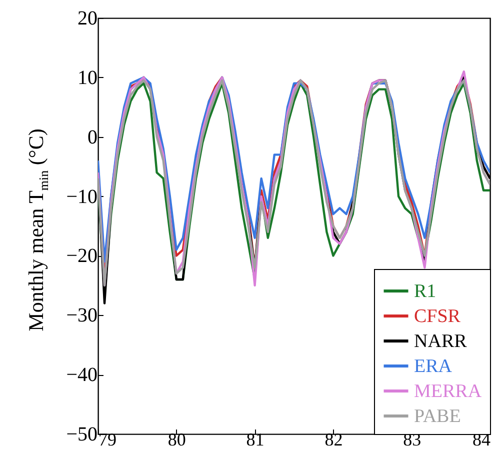 The width and height of the screenshot is (502, 458). What do you see at coordinates (437, 416) in the screenshot?
I see `legend-label: PABE` at bounding box center [437, 416].